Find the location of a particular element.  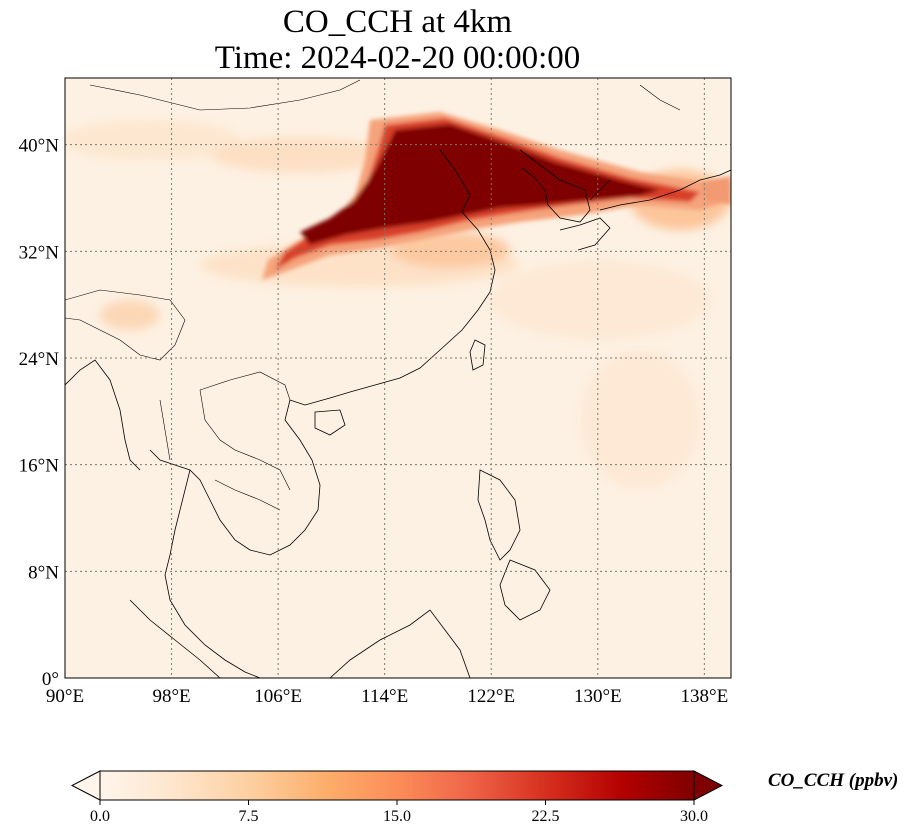

colorbar-extend-min is located at coordinates (85, 785).